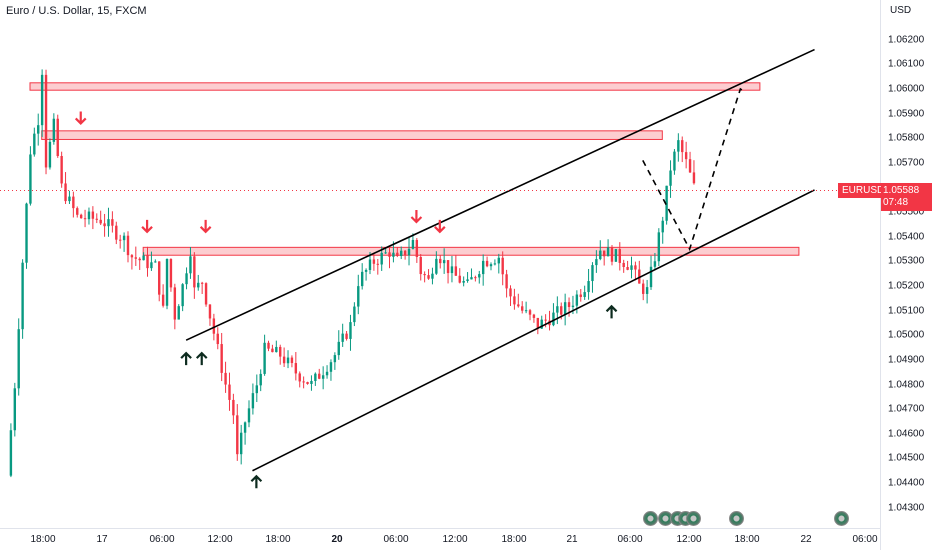 This screenshot has height=551, width=932. What do you see at coordinates (906, 458) in the screenshot?
I see `y-tick-label: 1.04500` at bounding box center [906, 458].